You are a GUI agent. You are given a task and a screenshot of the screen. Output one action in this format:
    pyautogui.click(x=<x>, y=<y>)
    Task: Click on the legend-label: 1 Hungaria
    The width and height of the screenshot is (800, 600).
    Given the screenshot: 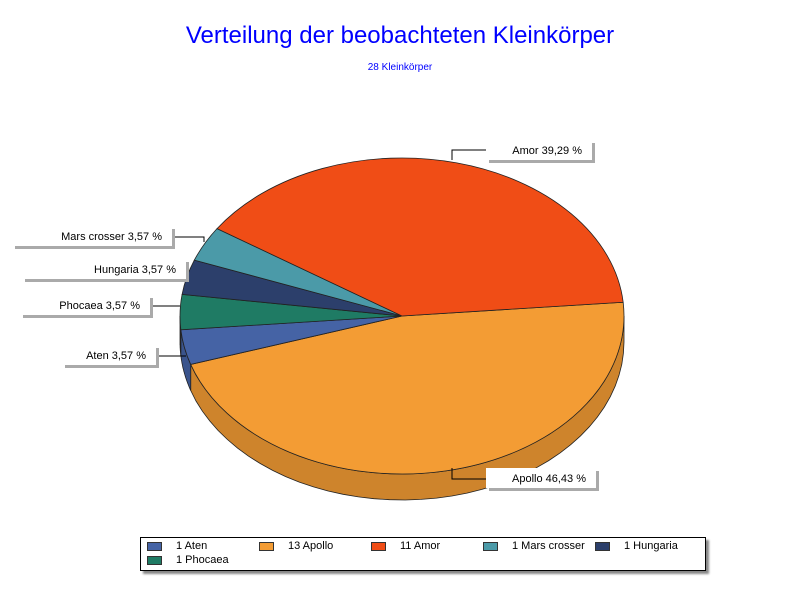 What is the action you would take?
    pyautogui.click(x=651, y=546)
    